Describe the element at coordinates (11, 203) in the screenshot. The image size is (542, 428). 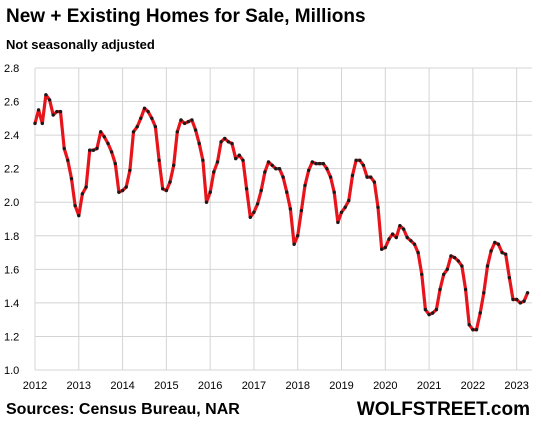
I see `y-tick-label: 2.0` at that location.